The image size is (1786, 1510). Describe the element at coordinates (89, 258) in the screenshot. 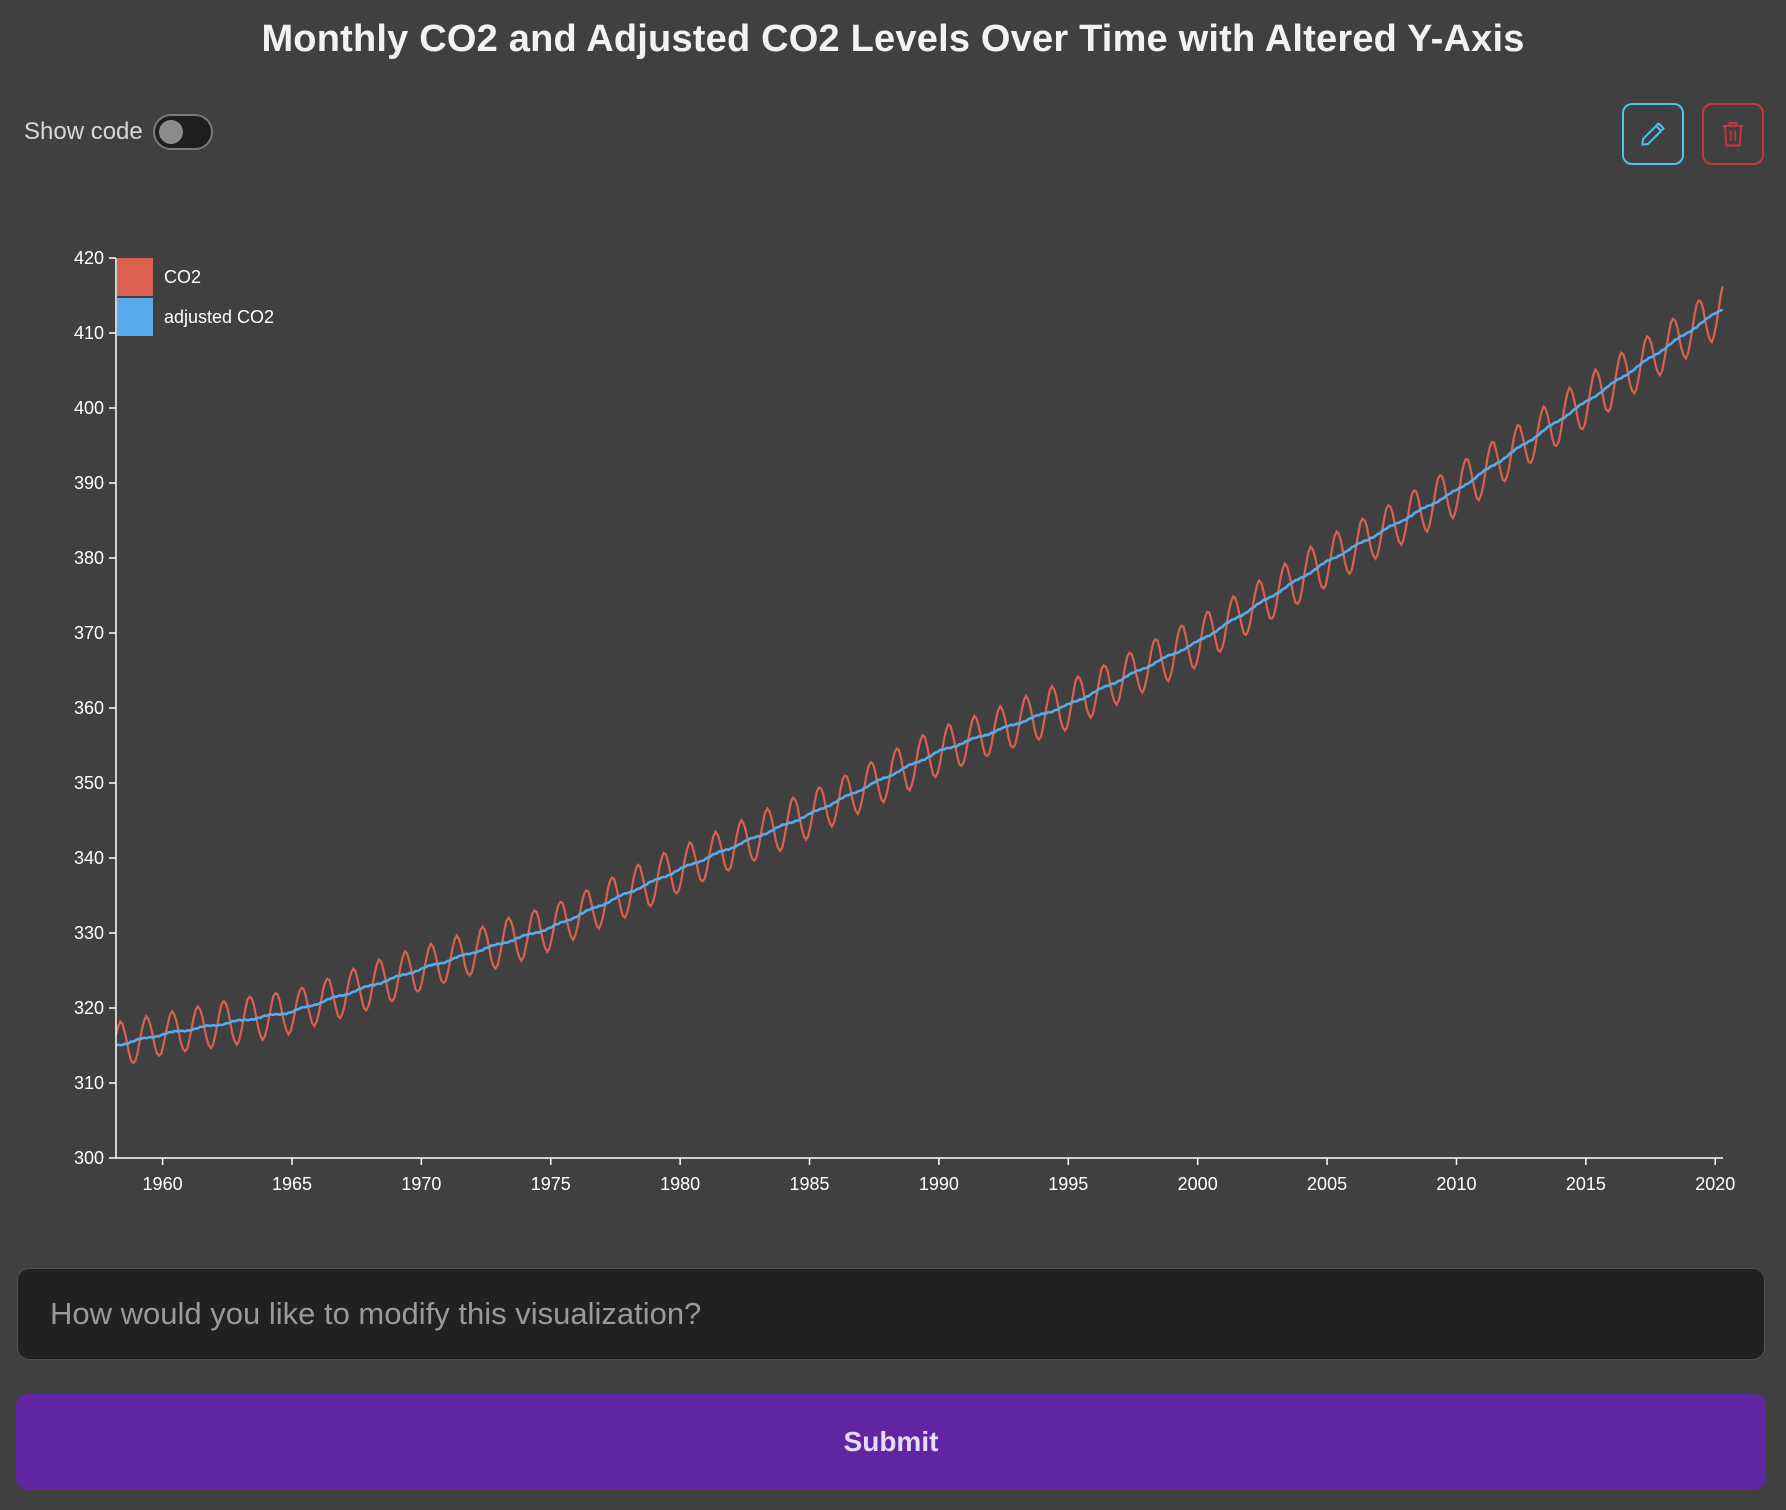

I see `y-tick-label: 420` at that location.